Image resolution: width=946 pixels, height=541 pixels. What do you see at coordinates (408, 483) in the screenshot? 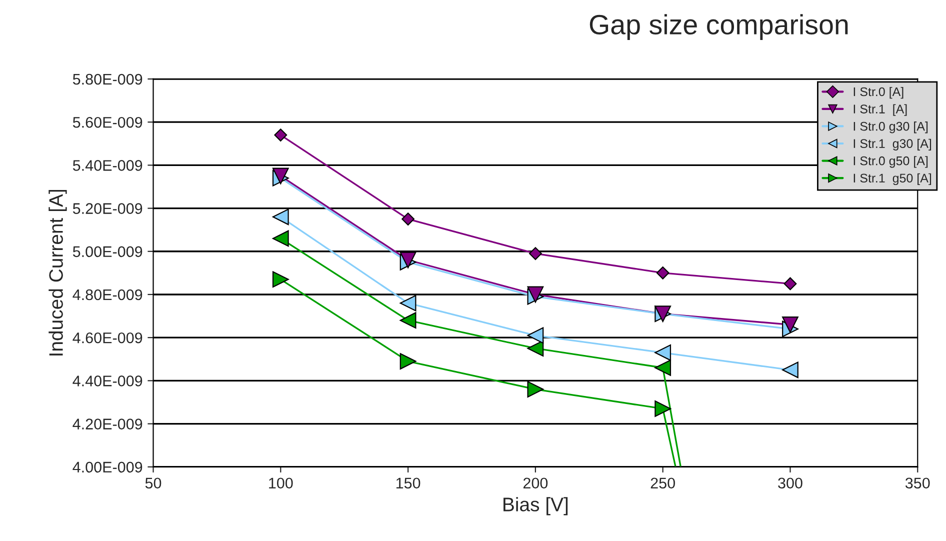
I see `x-tick-label: 150` at bounding box center [408, 483].